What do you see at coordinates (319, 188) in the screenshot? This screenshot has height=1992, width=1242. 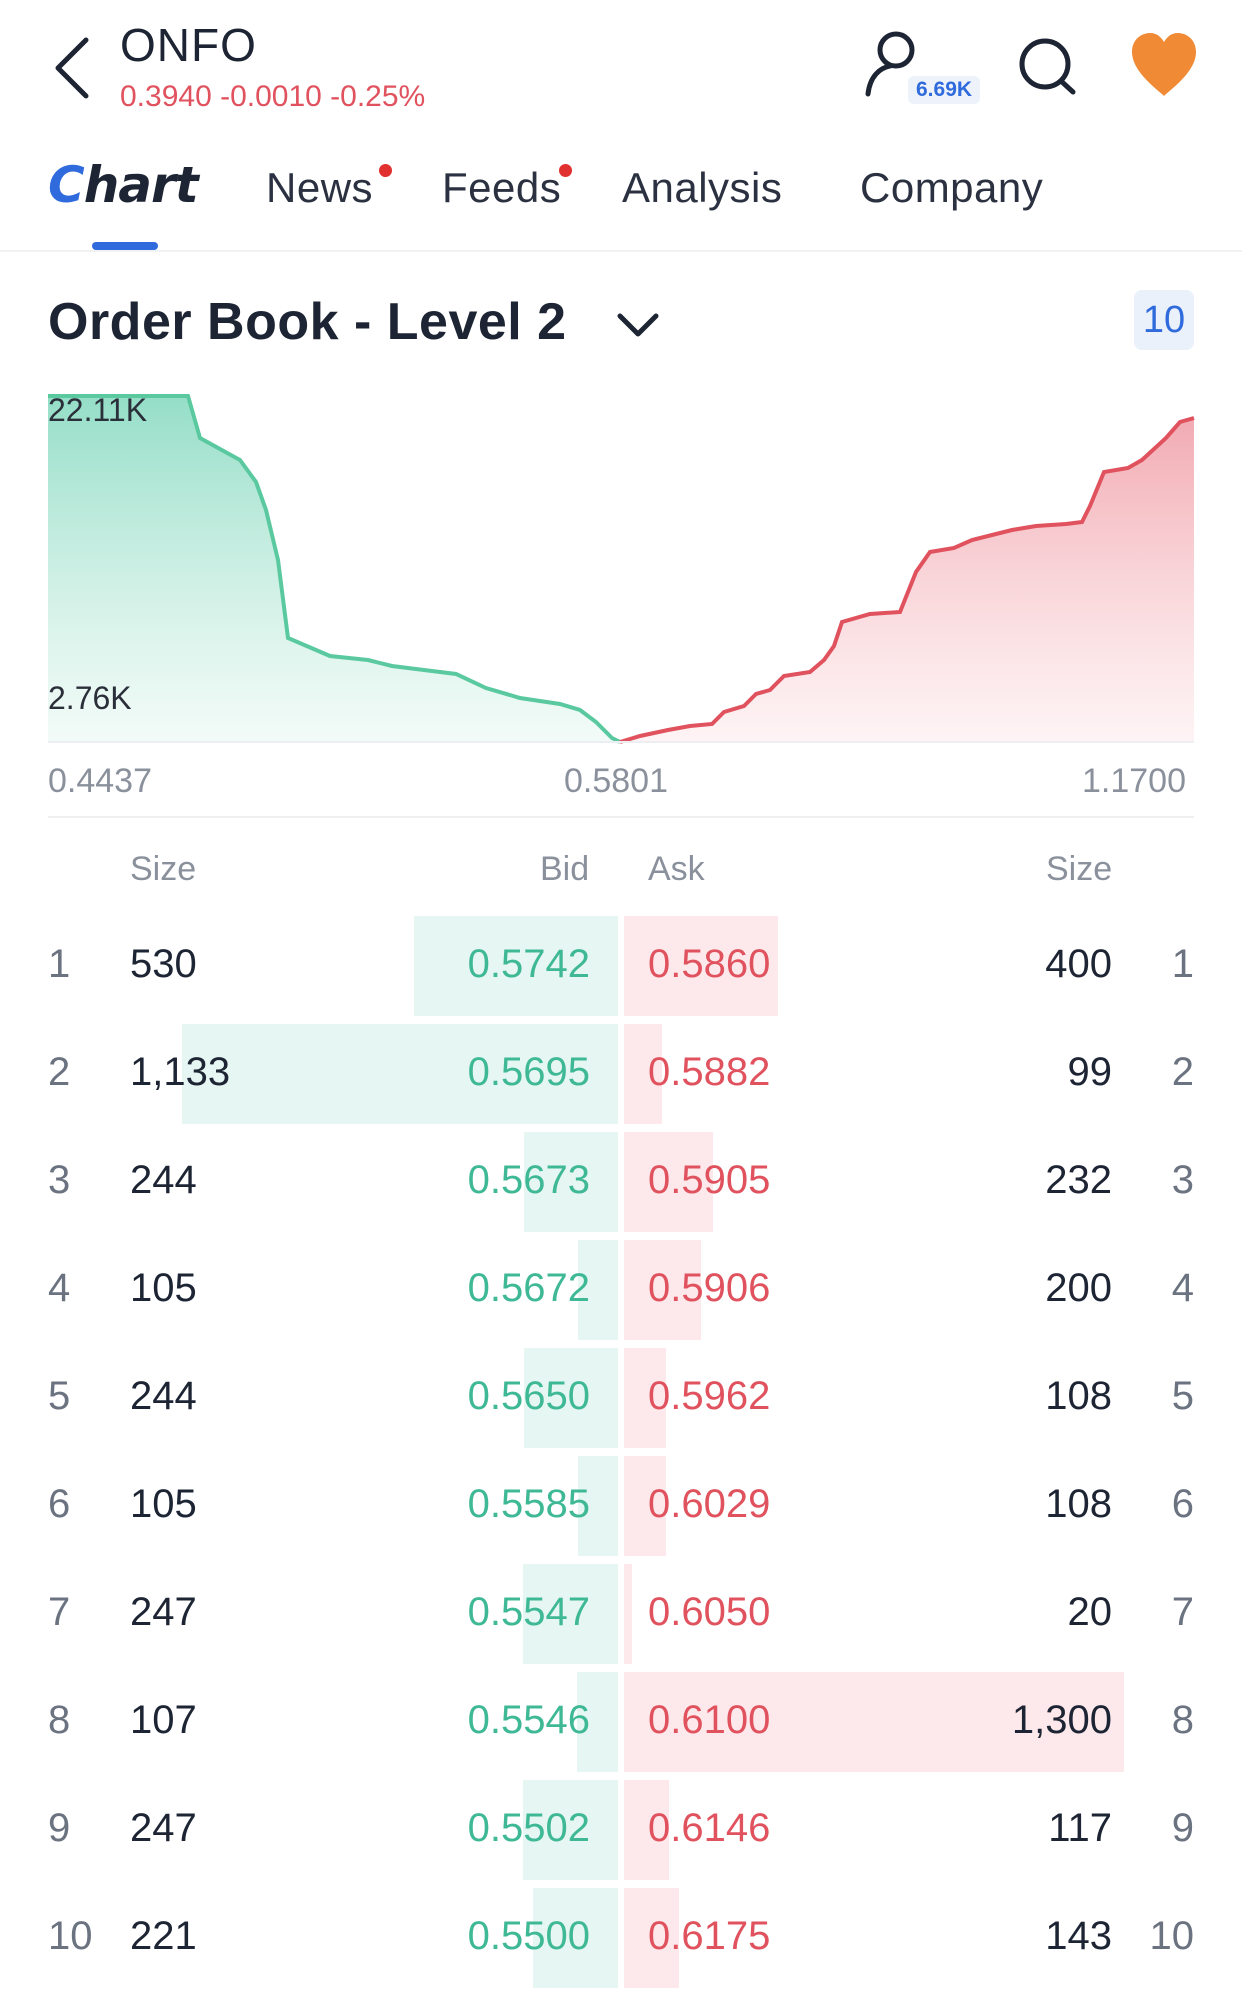 I see `tab-news: News` at bounding box center [319, 188].